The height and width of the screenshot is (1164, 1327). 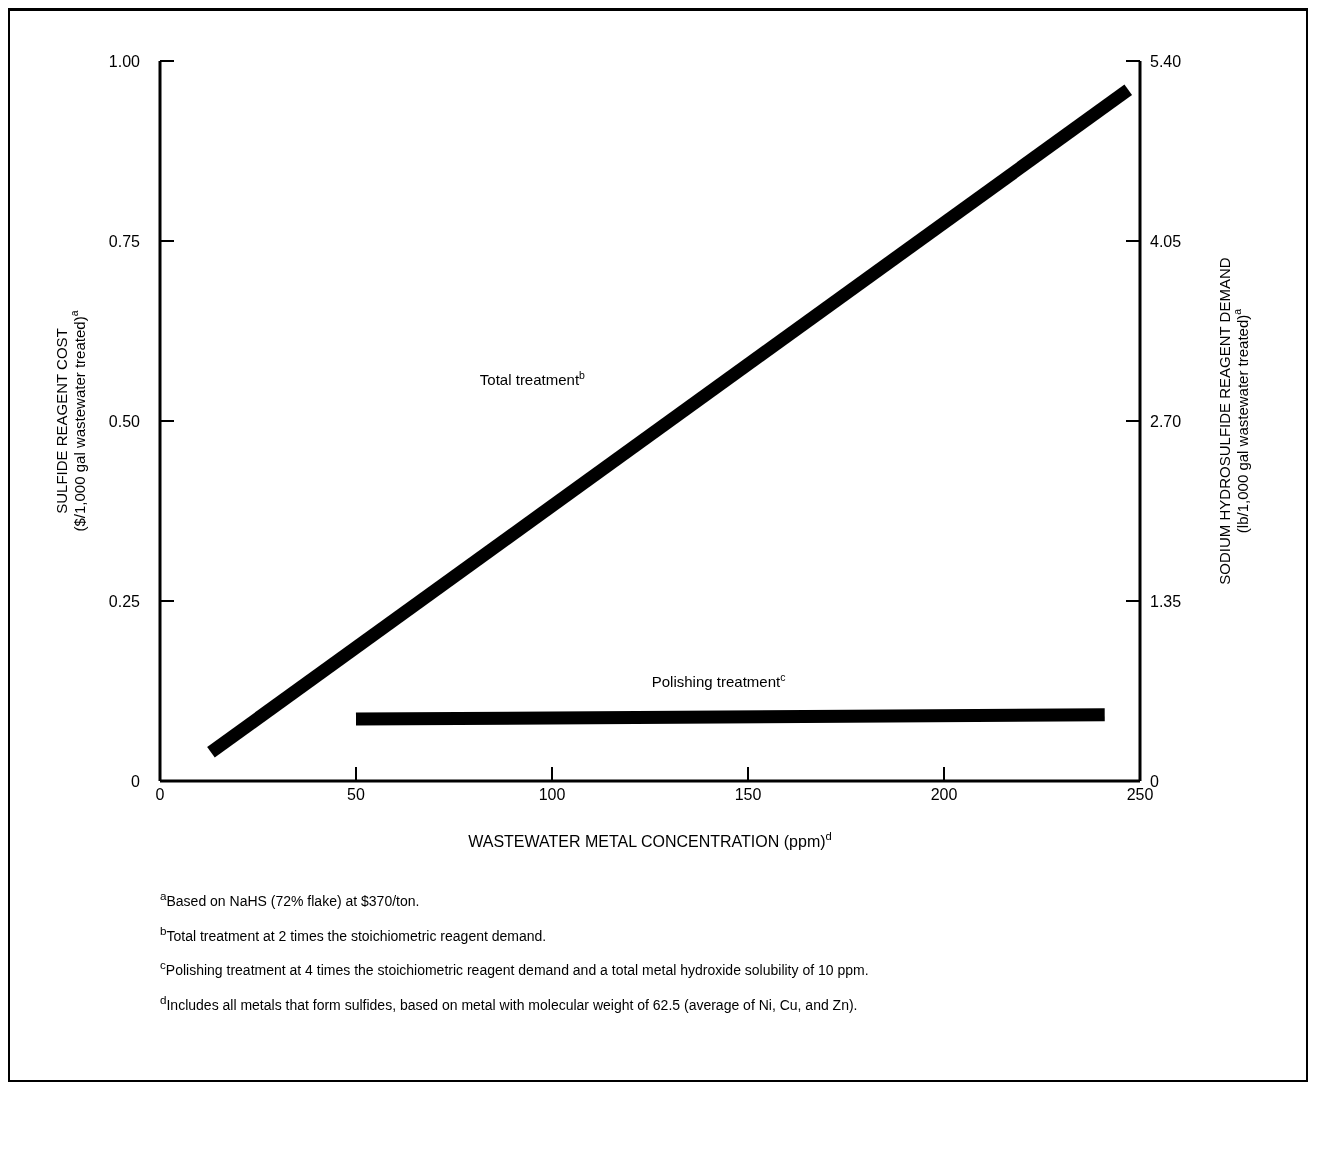 What do you see at coordinates (124, 421) in the screenshot?
I see `y-tick-label: 0.50` at bounding box center [124, 421].